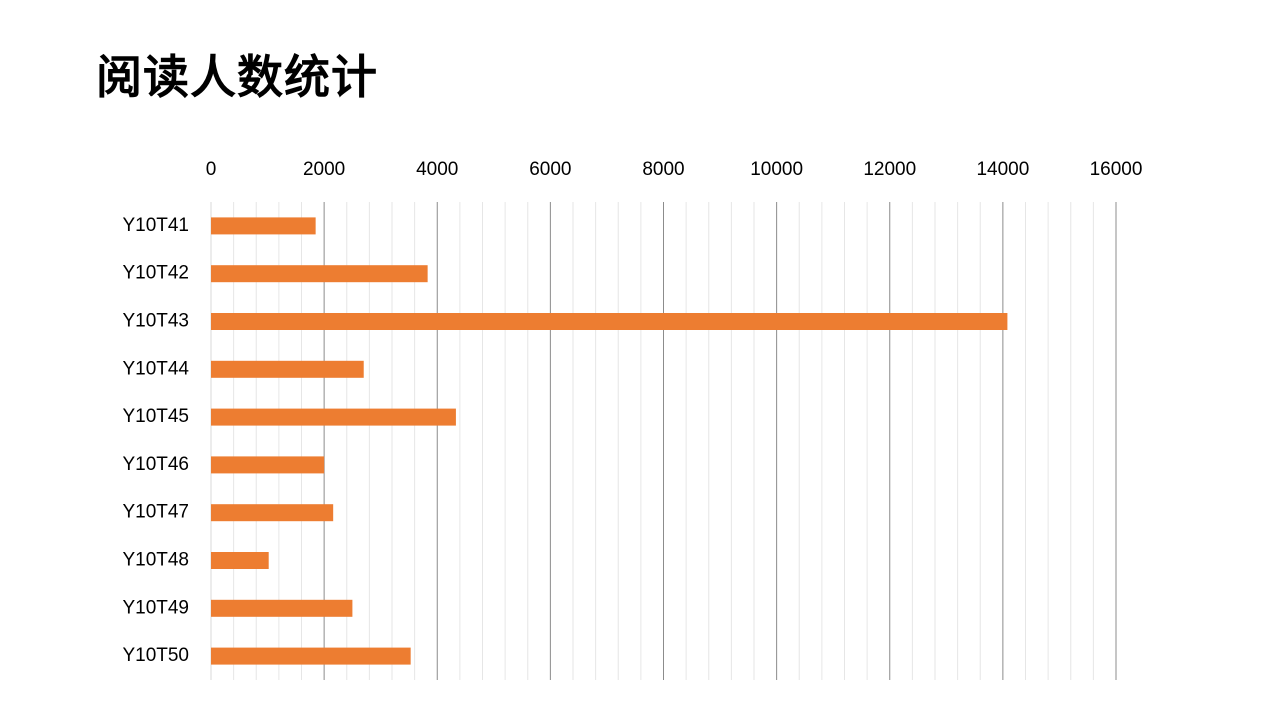 Image resolution: width=1268 pixels, height=713 pixels. I want to click on x-tick-label: 0, so click(211, 169).